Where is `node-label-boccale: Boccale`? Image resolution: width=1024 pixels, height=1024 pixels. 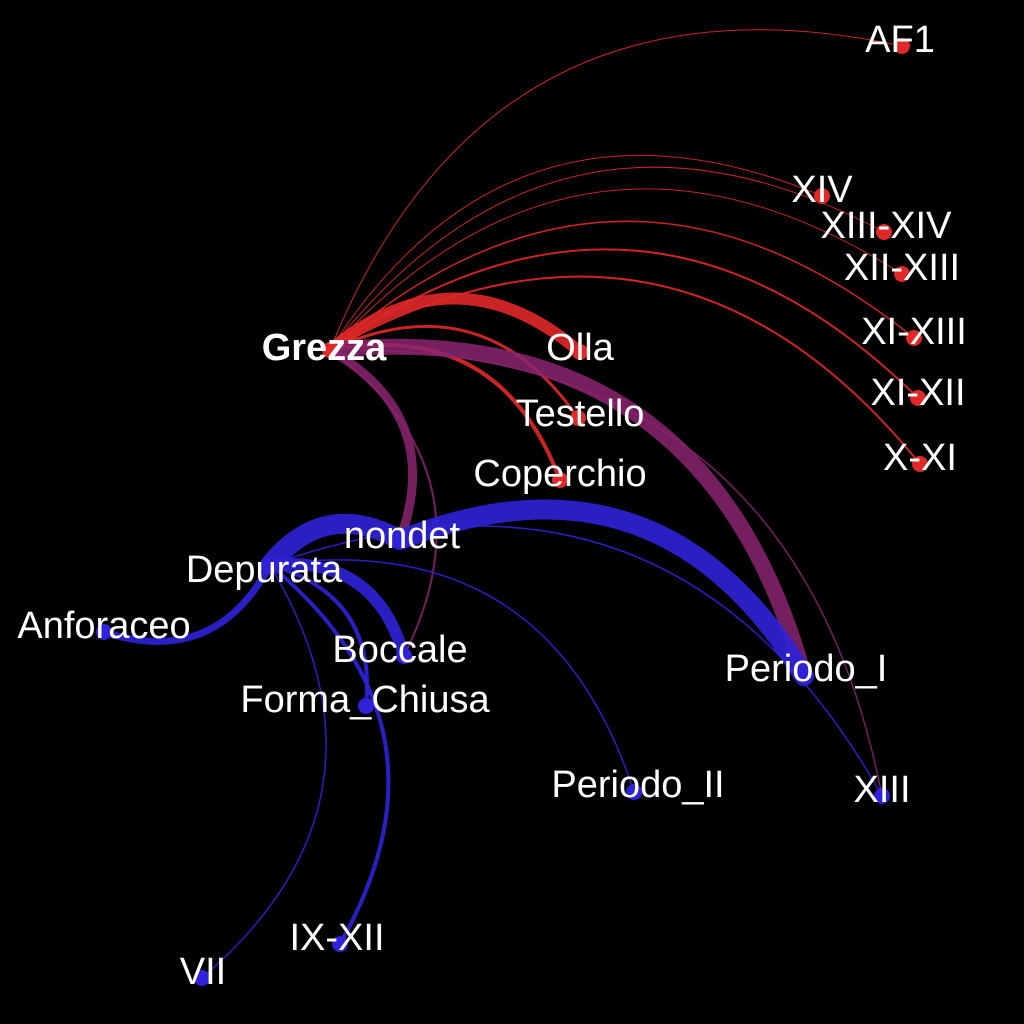
node-label-boccale: Boccale is located at coordinates (399, 650).